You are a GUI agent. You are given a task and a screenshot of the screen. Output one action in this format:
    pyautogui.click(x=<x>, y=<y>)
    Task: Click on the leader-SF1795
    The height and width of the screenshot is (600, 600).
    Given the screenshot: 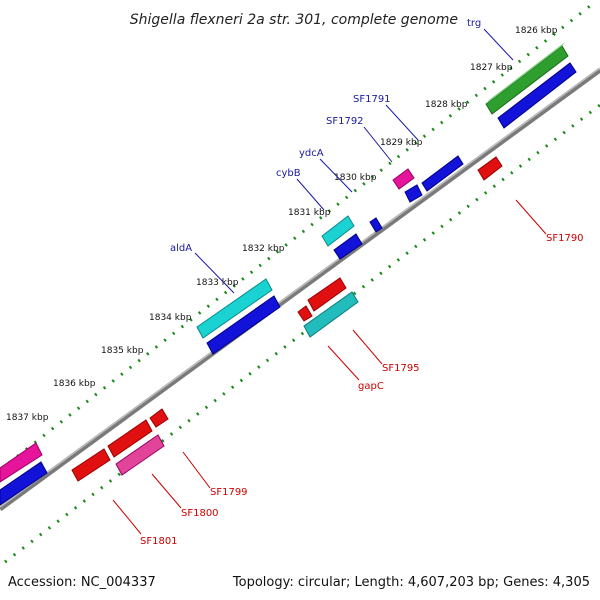 What is the action you would take?
    pyautogui.click(x=367, y=347)
    